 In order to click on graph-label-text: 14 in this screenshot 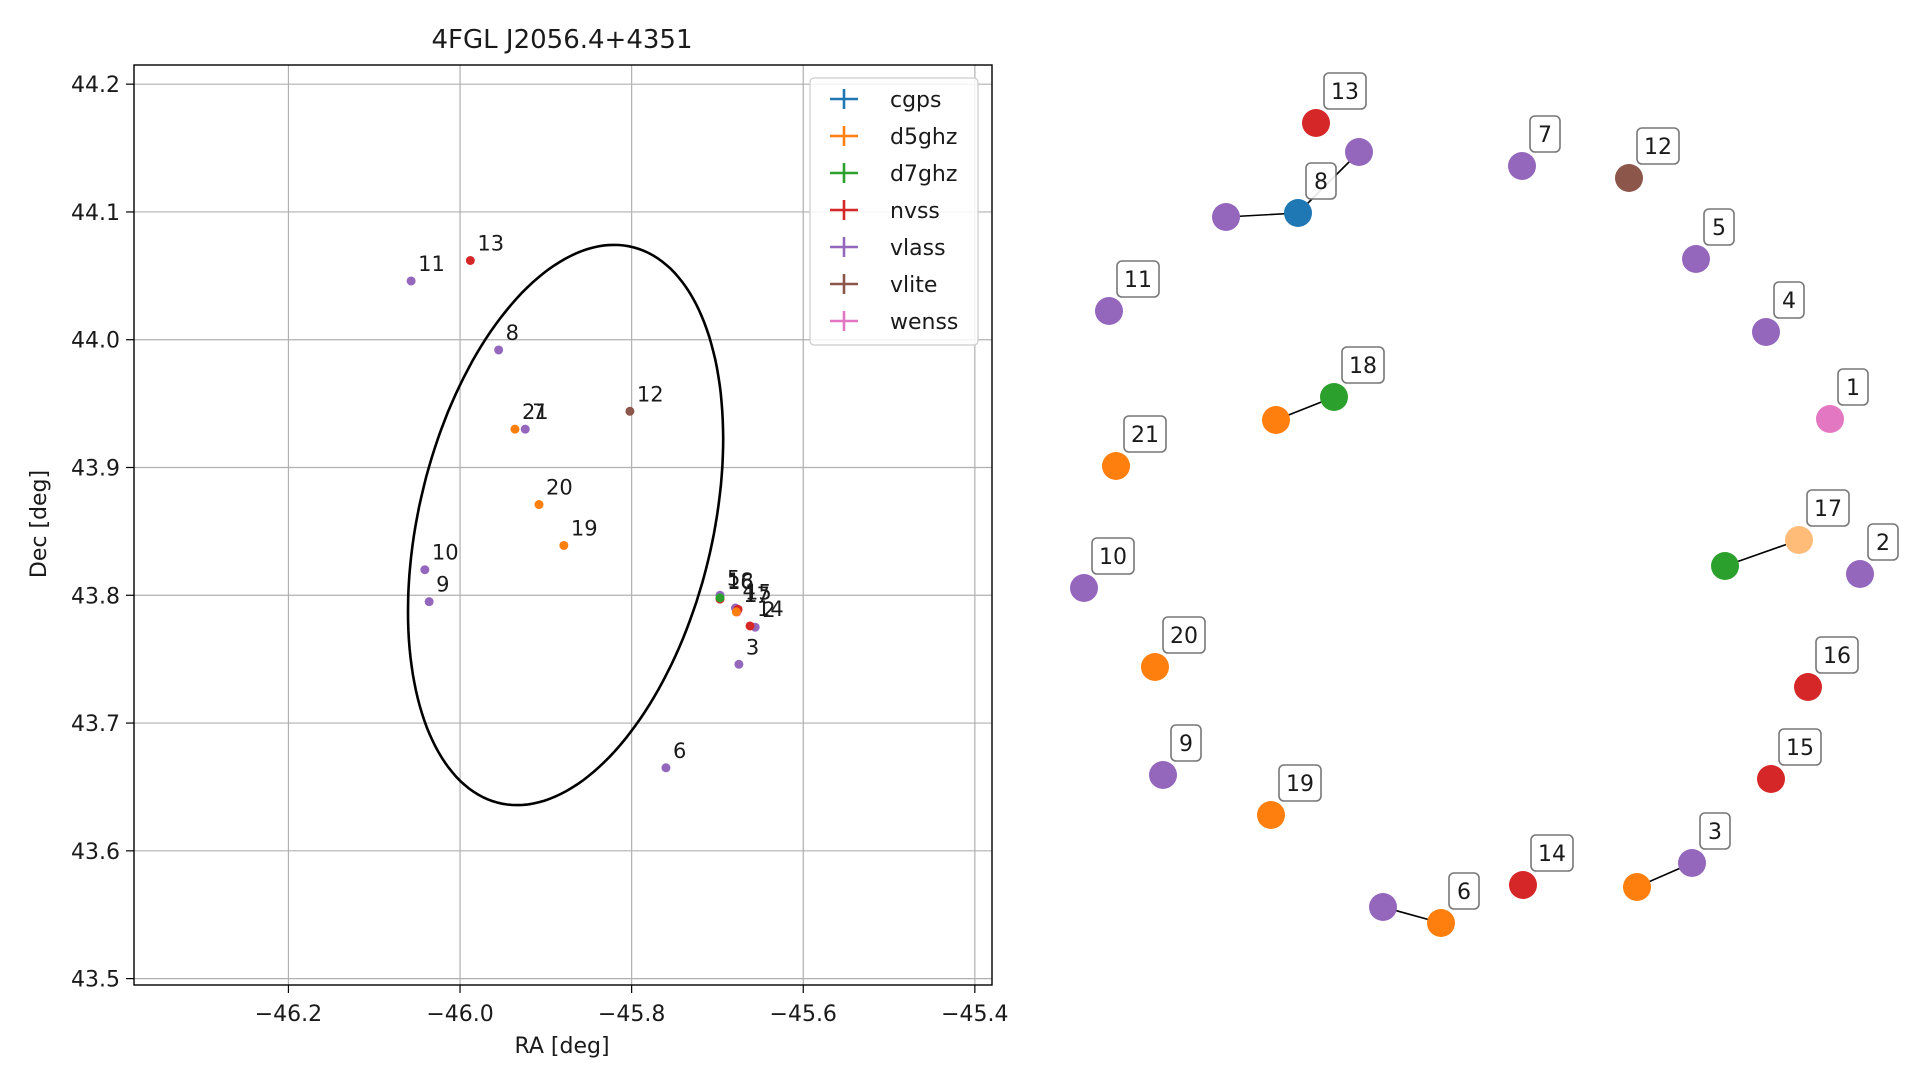, I will do `click(1552, 854)`.